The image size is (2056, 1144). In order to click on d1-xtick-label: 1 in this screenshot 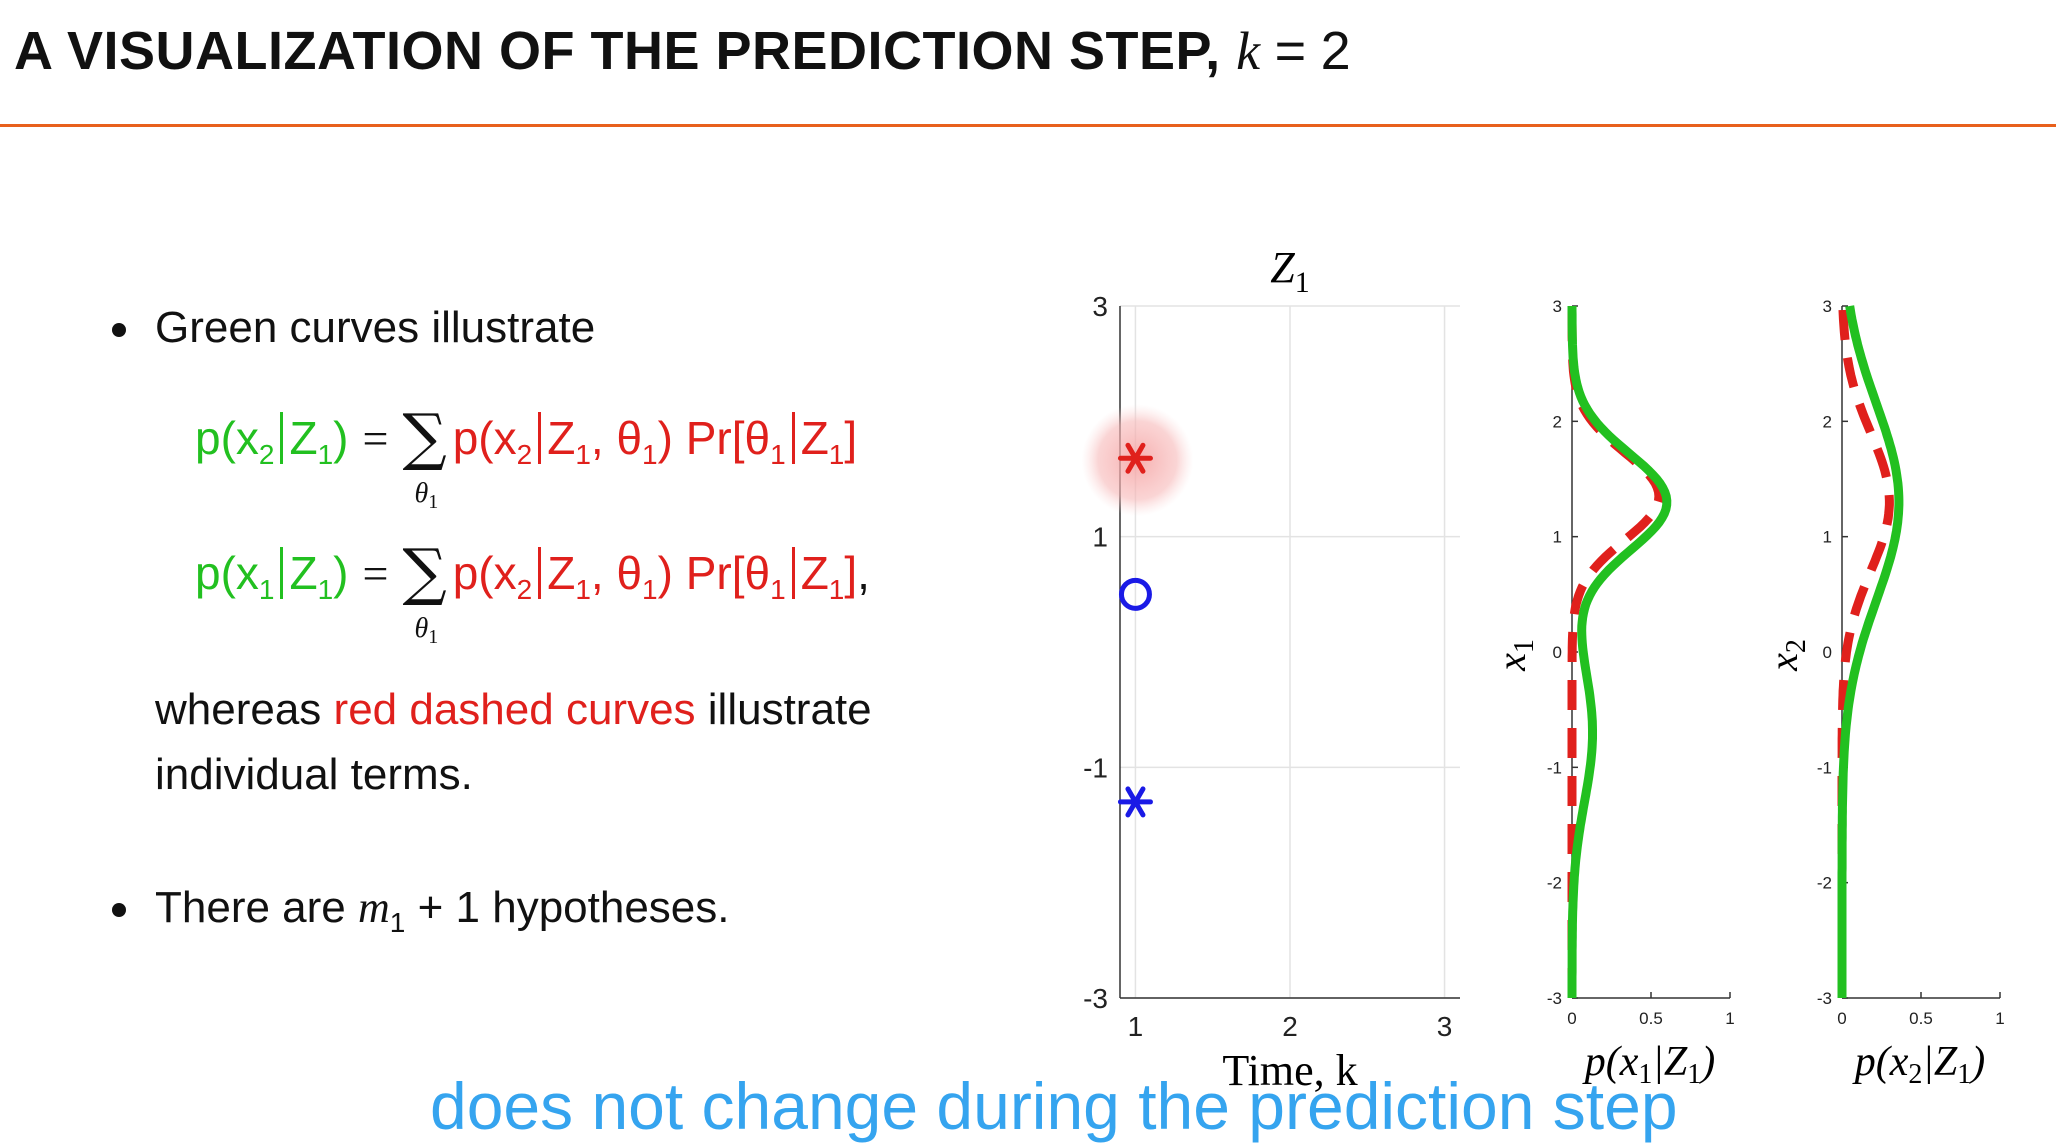, I will do `click(1729, 1018)`.